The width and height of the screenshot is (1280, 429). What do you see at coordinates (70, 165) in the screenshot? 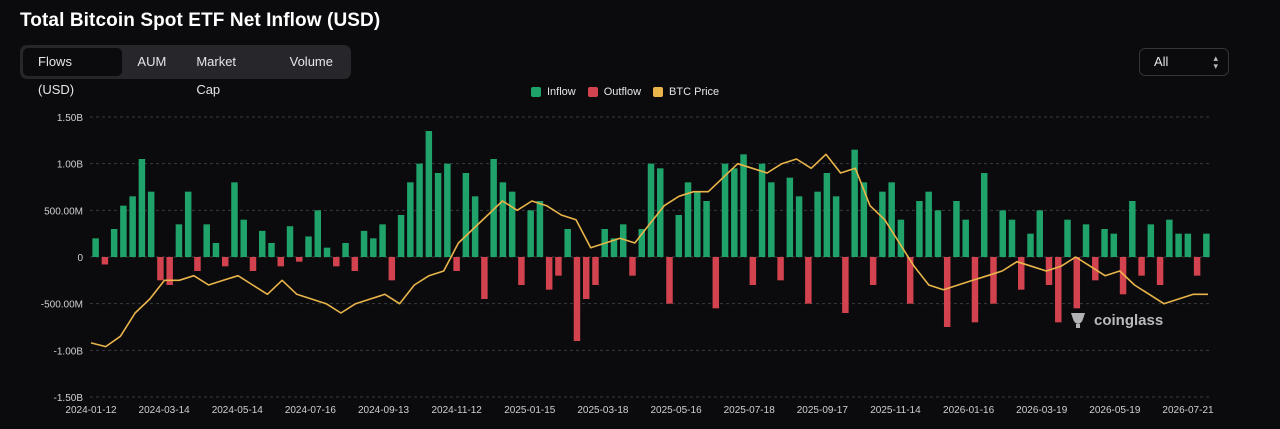
I see `y-tick-label: 1.00B` at bounding box center [70, 165].